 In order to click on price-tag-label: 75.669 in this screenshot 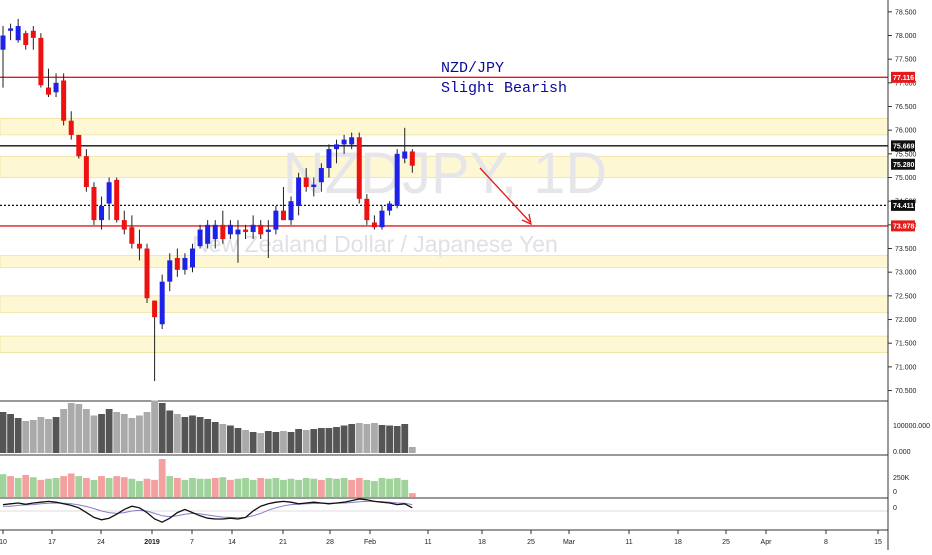, I will do `click(904, 146)`.